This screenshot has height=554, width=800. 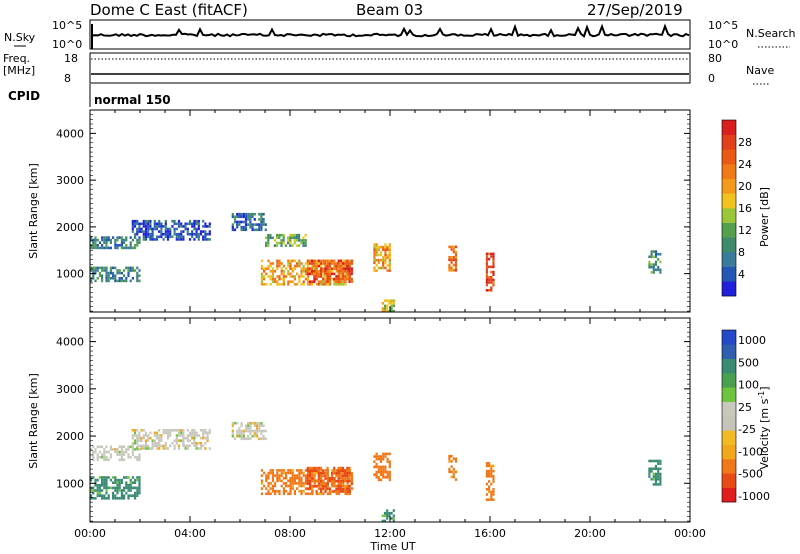 I want to click on velocity-colorbar-label: Velocity [m s-1], so click(x=764, y=427).